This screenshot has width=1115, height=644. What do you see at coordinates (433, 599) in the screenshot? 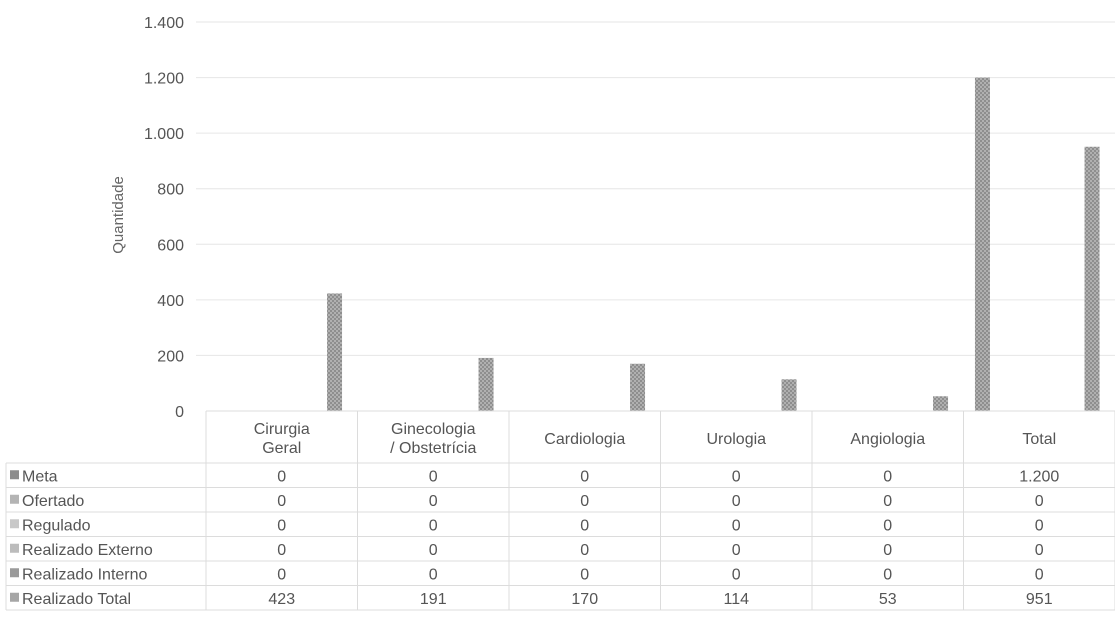
I see `table-cell-value: 191` at bounding box center [433, 599].